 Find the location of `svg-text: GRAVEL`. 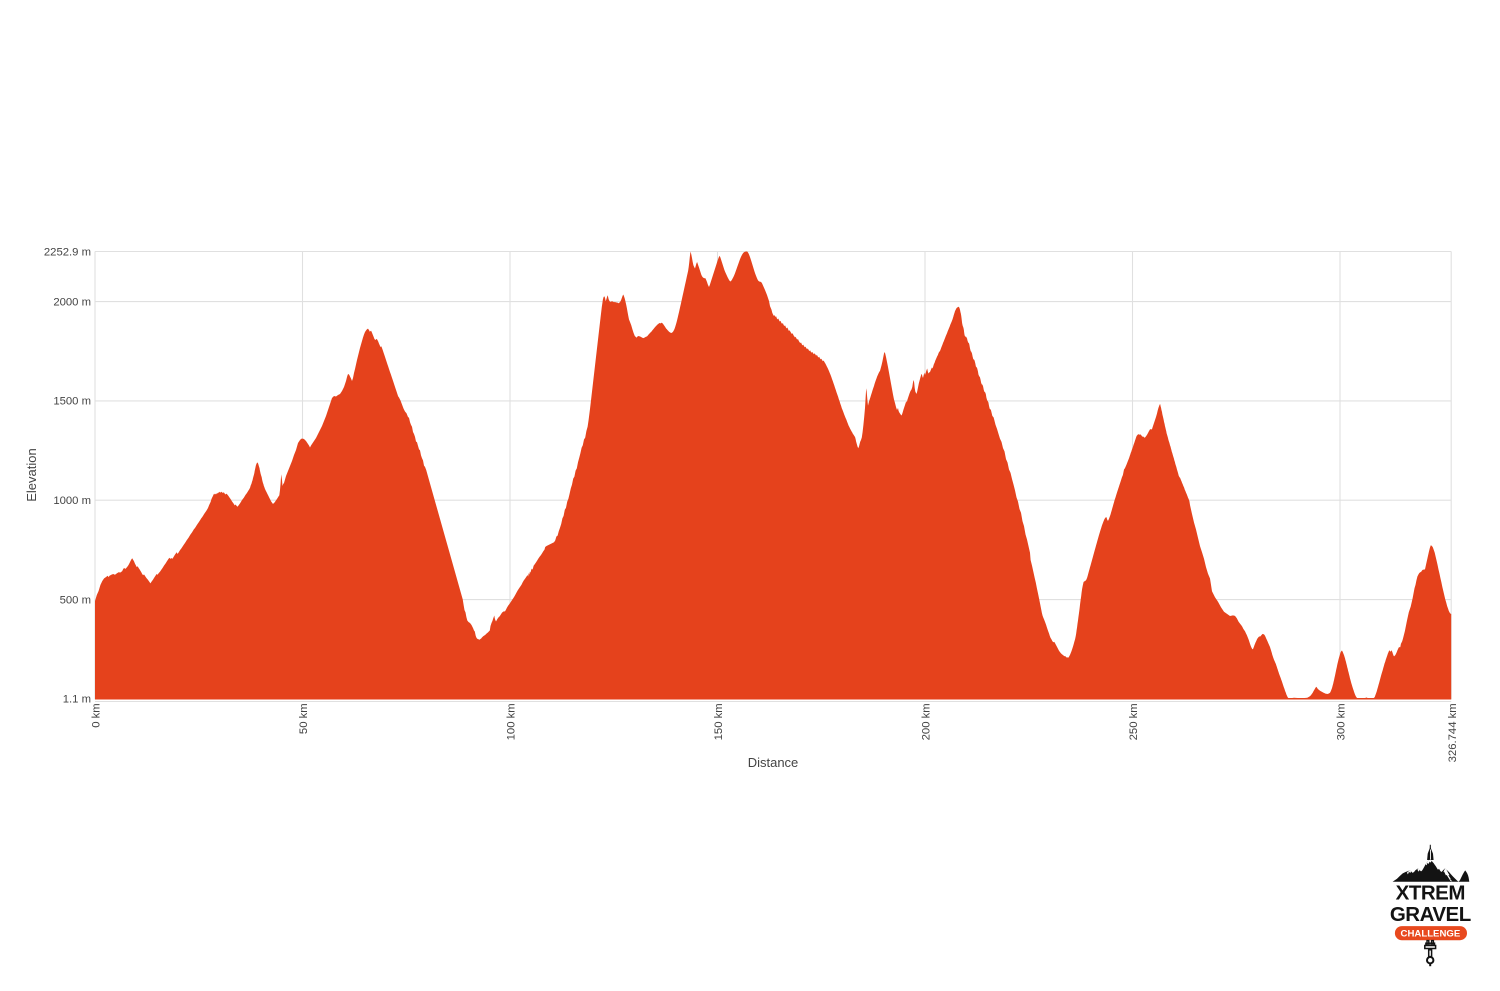

svg-text: GRAVEL is located at coordinates (1430, 914).